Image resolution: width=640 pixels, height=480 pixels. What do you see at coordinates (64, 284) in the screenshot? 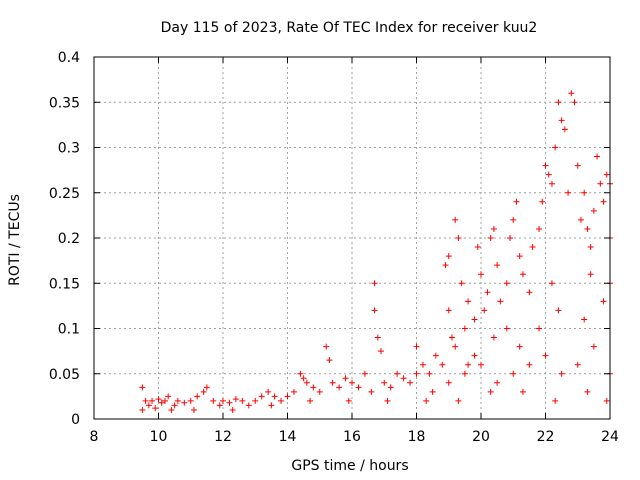
I see `y-tick-label: 0.15` at bounding box center [64, 284].